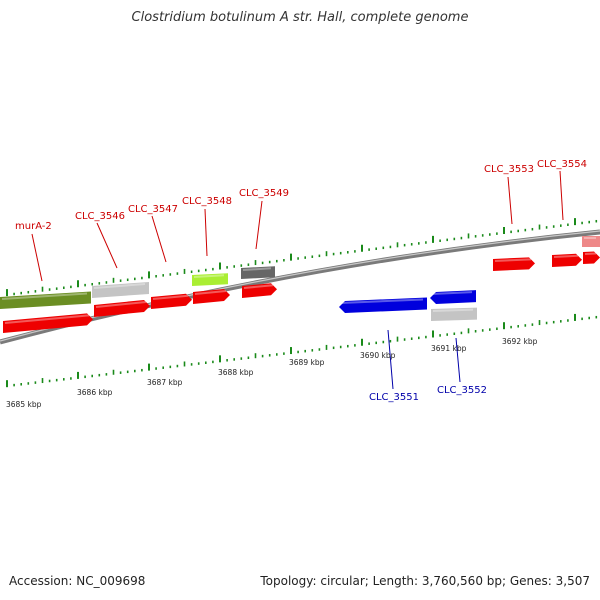  What do you see at coordinates (209, 276) in the screenshot?
I see `feature-lime-gene-shine` at bounding box center [209, 276].